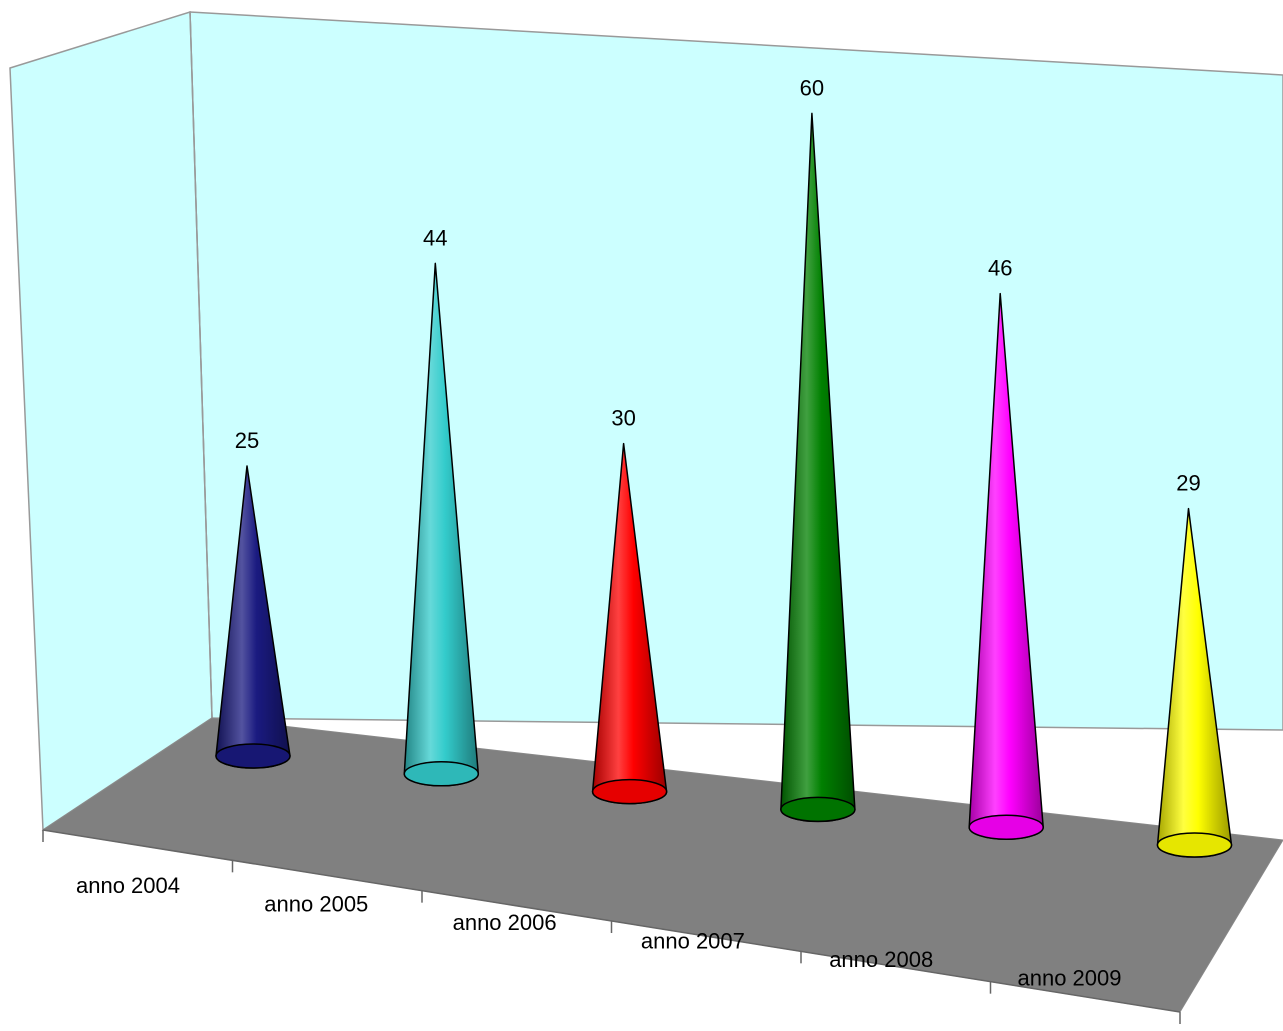 Image resolution: width=1283 pixels, height=1031 pixels. What do you see at coordinates (201, 365) in the screenshot?
I see `wall-corner-edge` at bounding box center [201, 365].